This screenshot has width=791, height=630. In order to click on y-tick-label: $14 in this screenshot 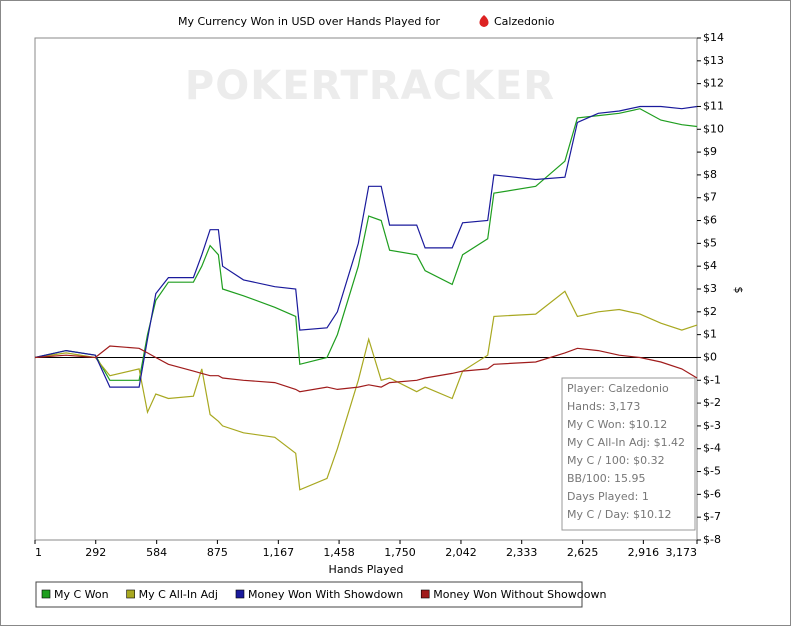, I will do `click(713, 37)`.